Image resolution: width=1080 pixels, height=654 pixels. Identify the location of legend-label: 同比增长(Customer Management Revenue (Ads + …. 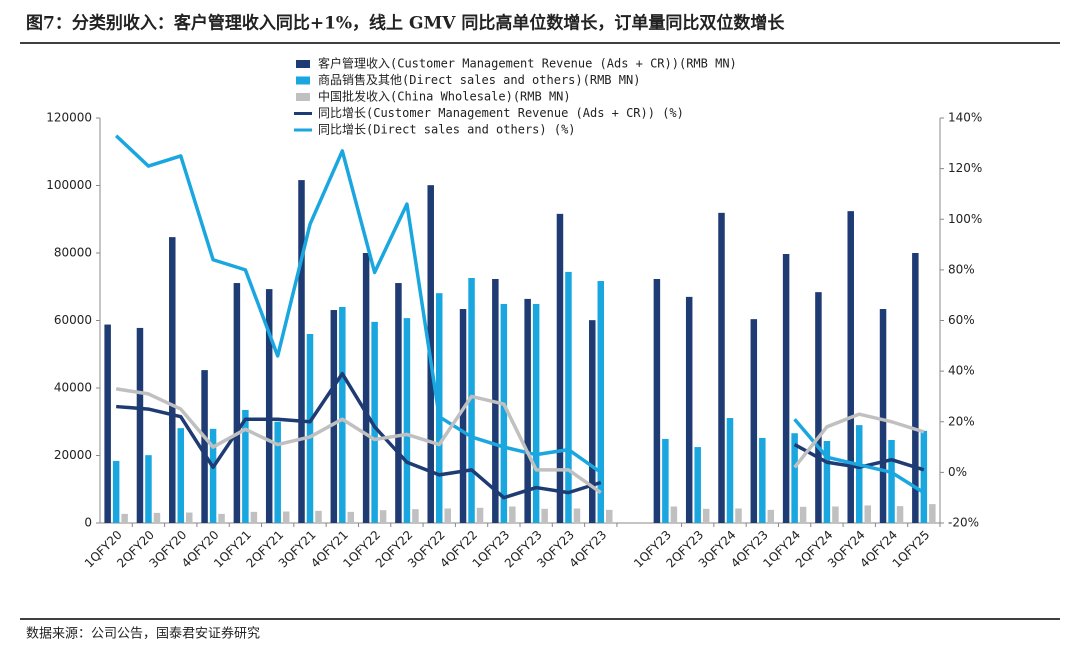
(501, 113).